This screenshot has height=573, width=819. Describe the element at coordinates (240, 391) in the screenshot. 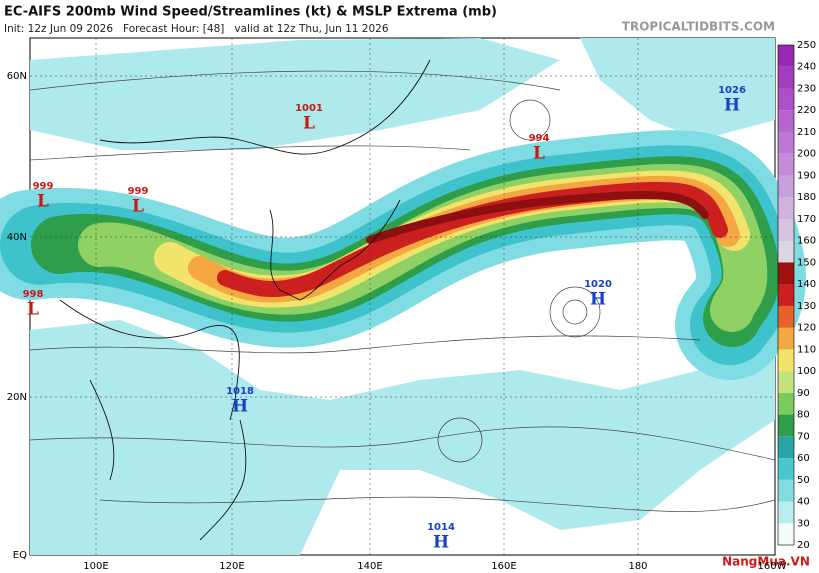

I see `pressure-value: 1018` at that location.